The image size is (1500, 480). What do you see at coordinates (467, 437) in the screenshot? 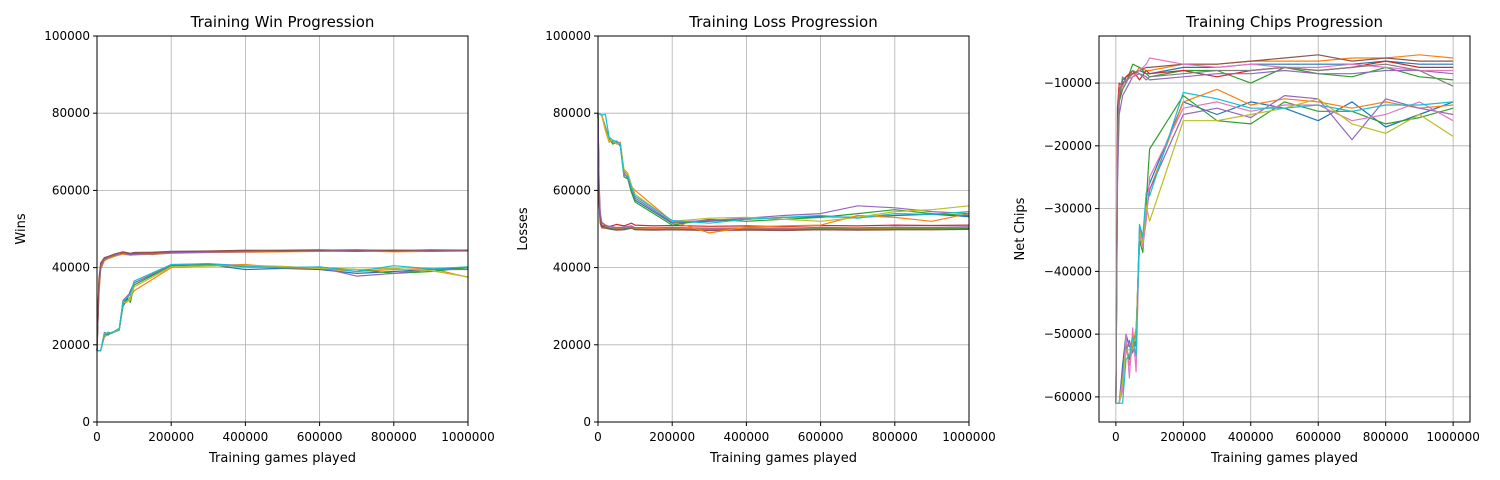
I see `win-x-tick-label: 1000000` at bounding box center [467, 437].